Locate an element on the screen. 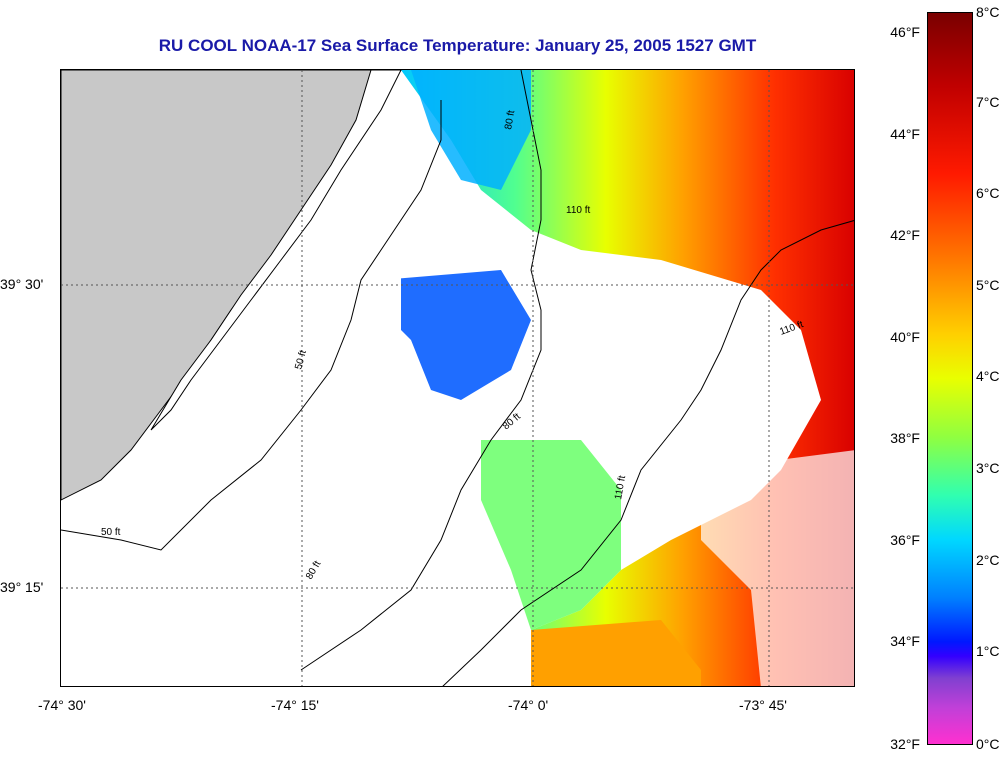 This screenshot has width=1008, height=761. colorbar-tick-c: 0°C is located at coordinates (988, 744).